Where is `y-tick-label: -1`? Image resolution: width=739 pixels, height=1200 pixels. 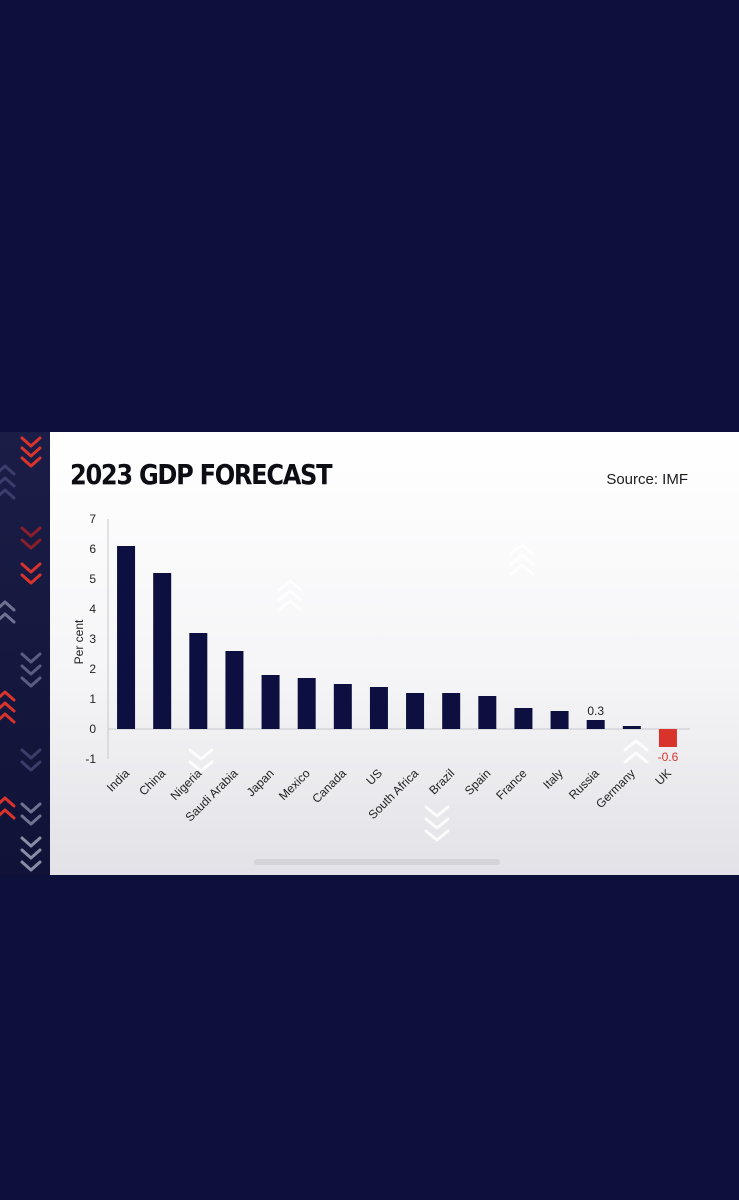
y-tick-label: -1 is located at coordinates (90, 759).